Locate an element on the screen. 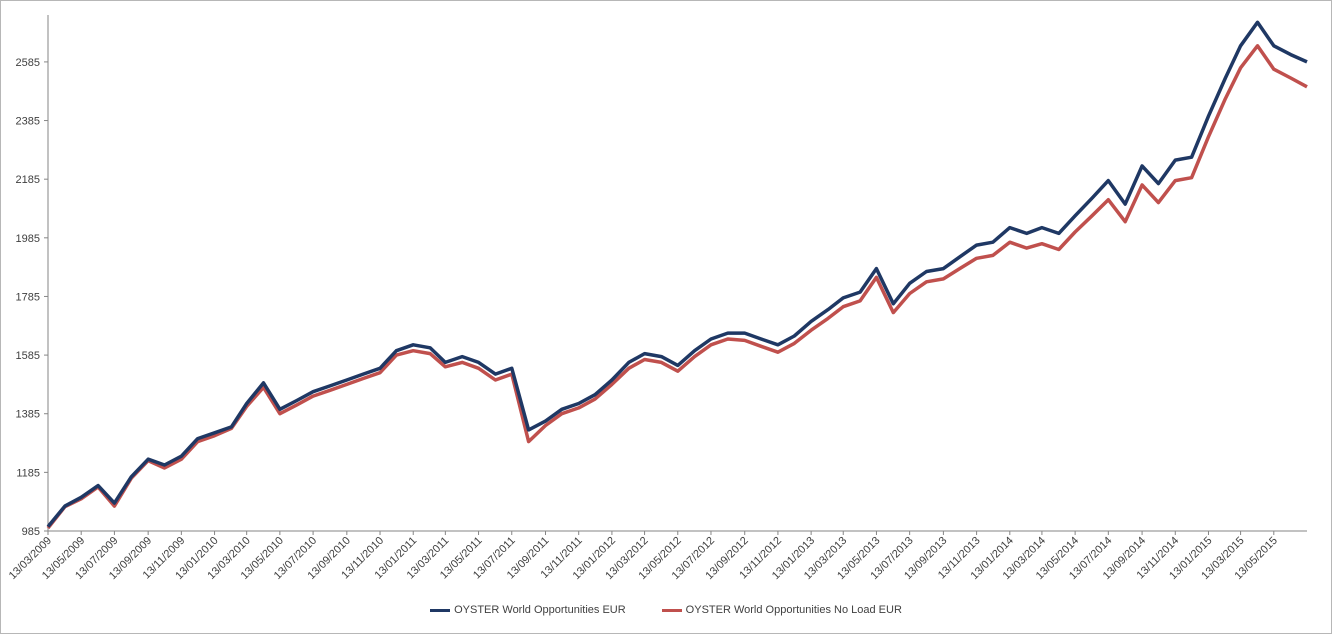 The image size is (1332, 634). y-tick-label: 1185 is located at coordinates (28, 473).